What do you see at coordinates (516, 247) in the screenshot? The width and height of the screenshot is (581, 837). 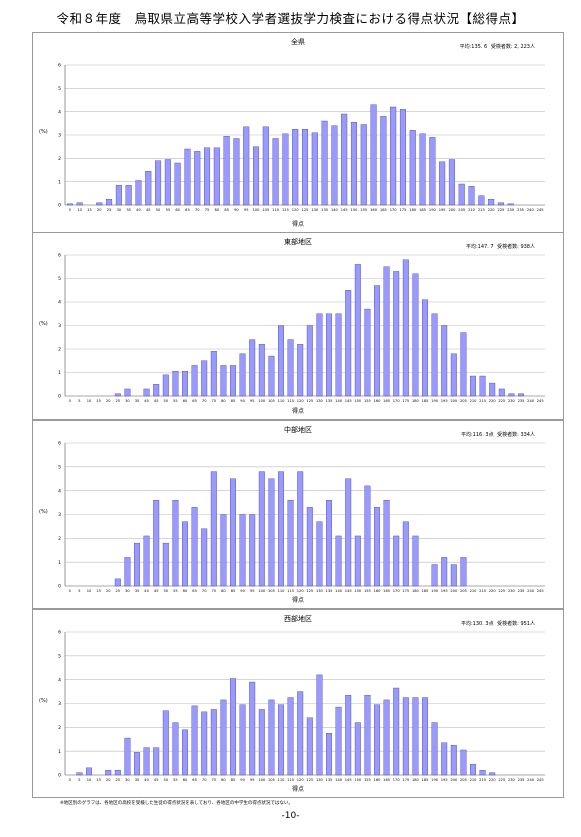 I see `count-label: 受検者数: 938人` at bounding box center [516, 247].